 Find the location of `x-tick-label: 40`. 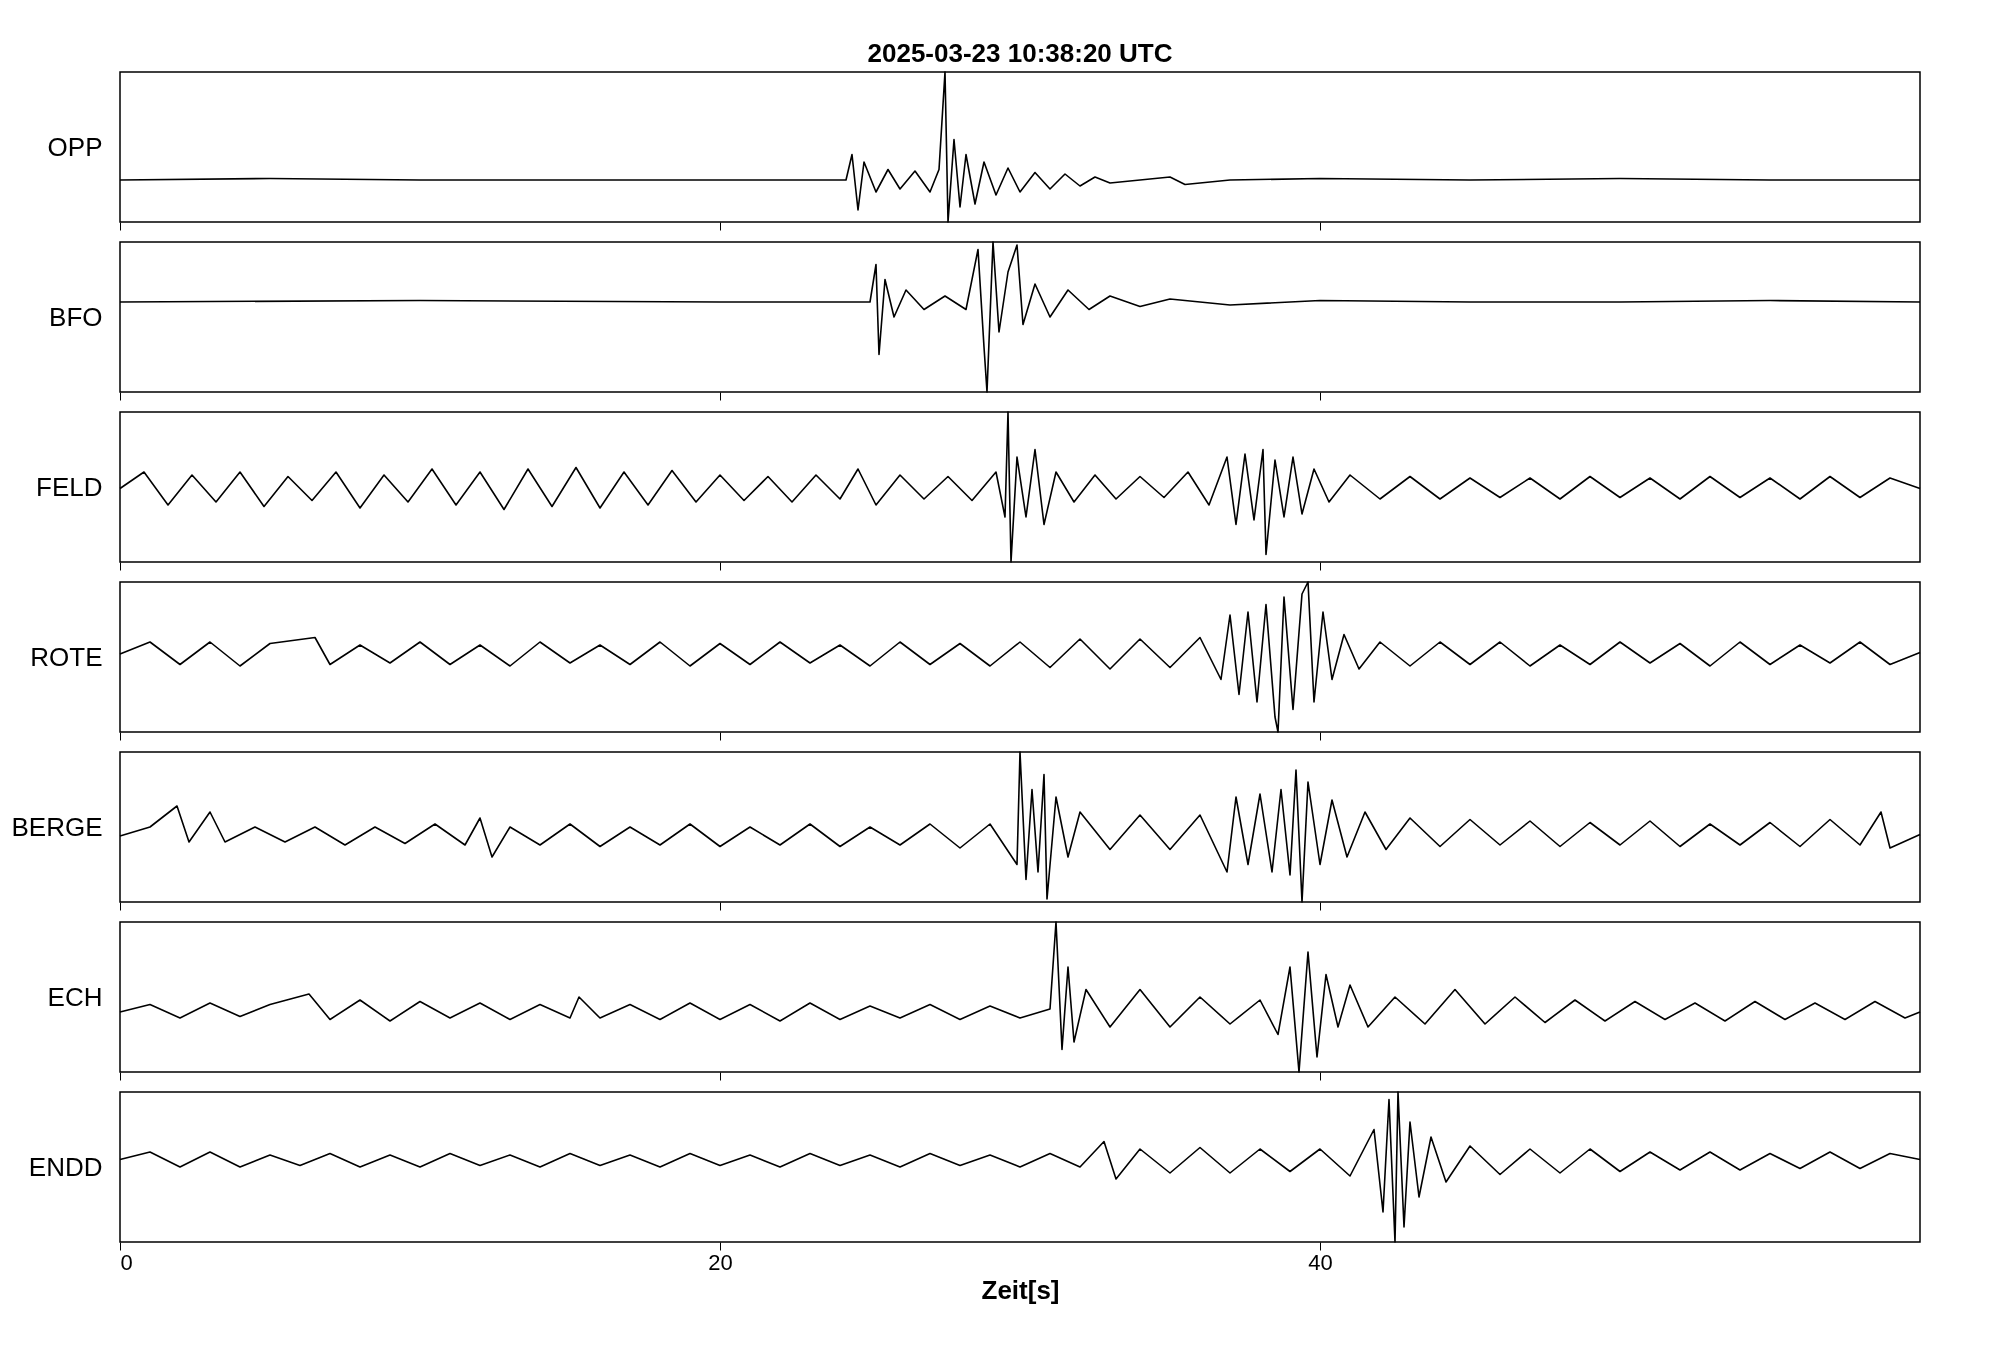

x-tick-label: 40 is located at coordinates (1320, 1262).